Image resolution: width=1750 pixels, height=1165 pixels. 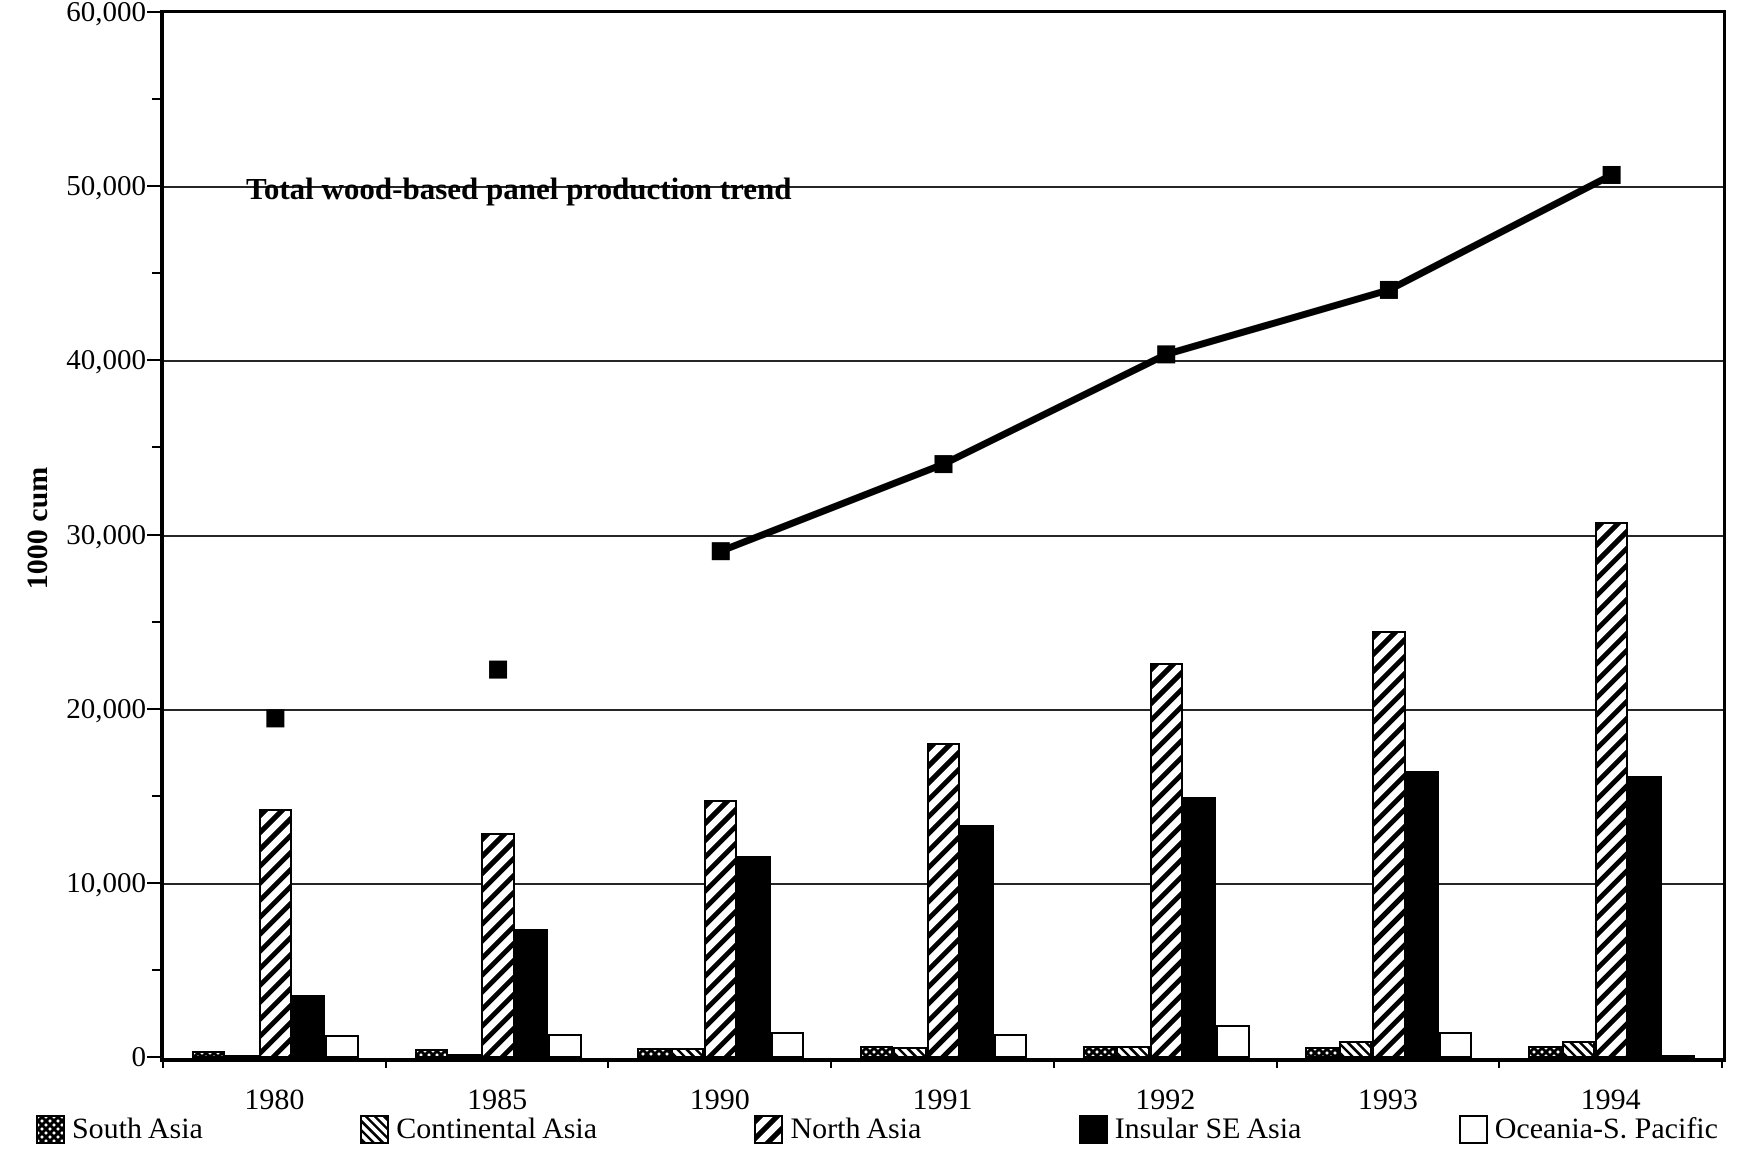 I want to click on y-tick-label: 20,000, so click(x=106, y=708).